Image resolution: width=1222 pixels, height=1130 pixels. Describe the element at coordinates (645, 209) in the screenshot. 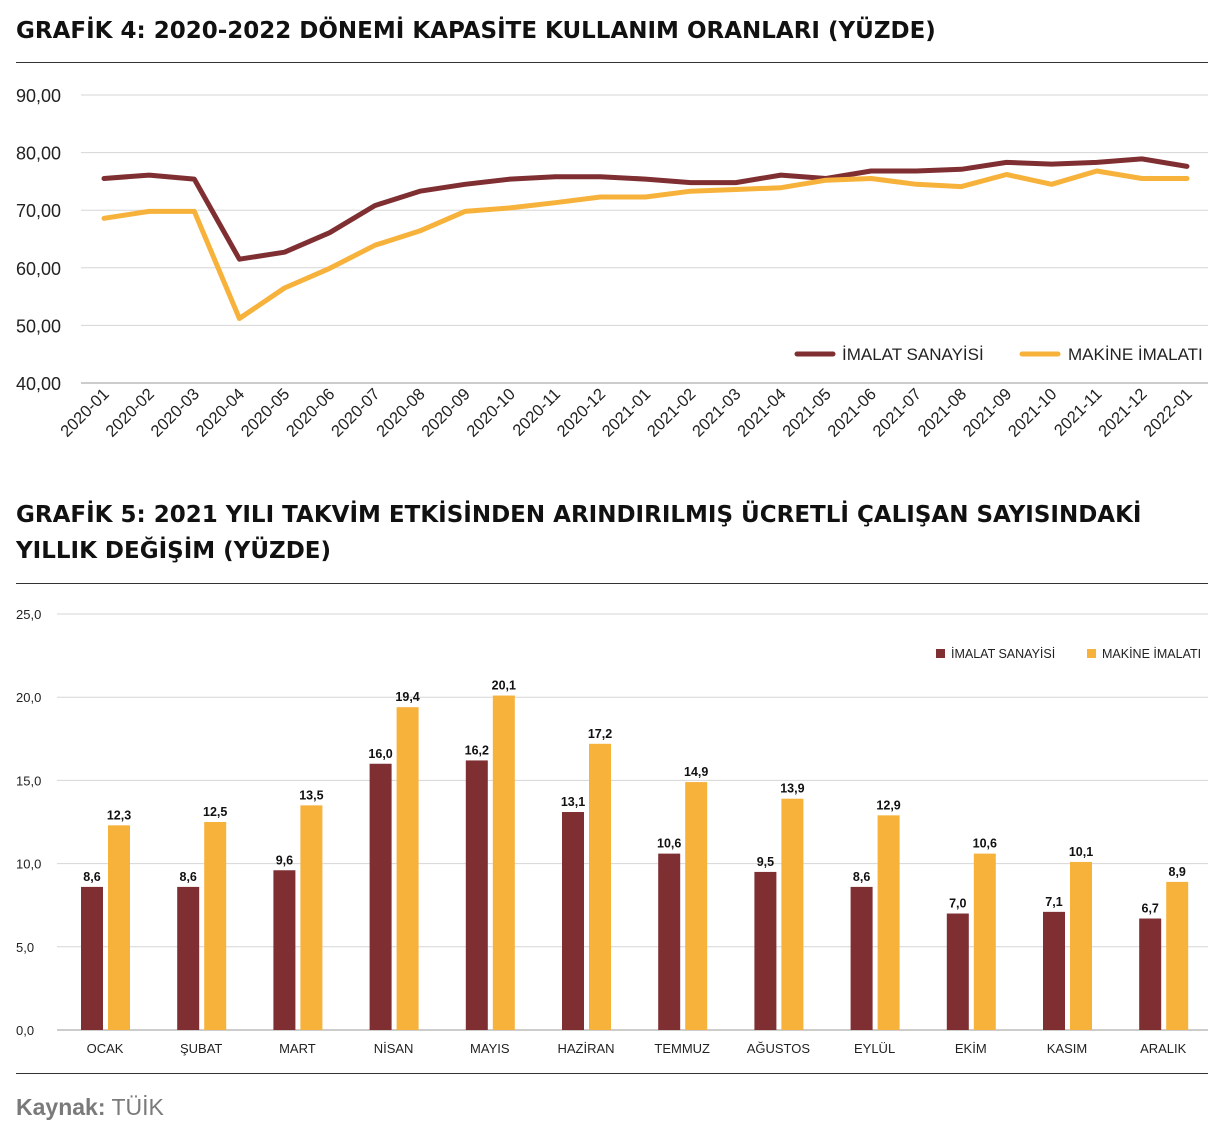

I see `chart4-series-line-imalat` at that location.